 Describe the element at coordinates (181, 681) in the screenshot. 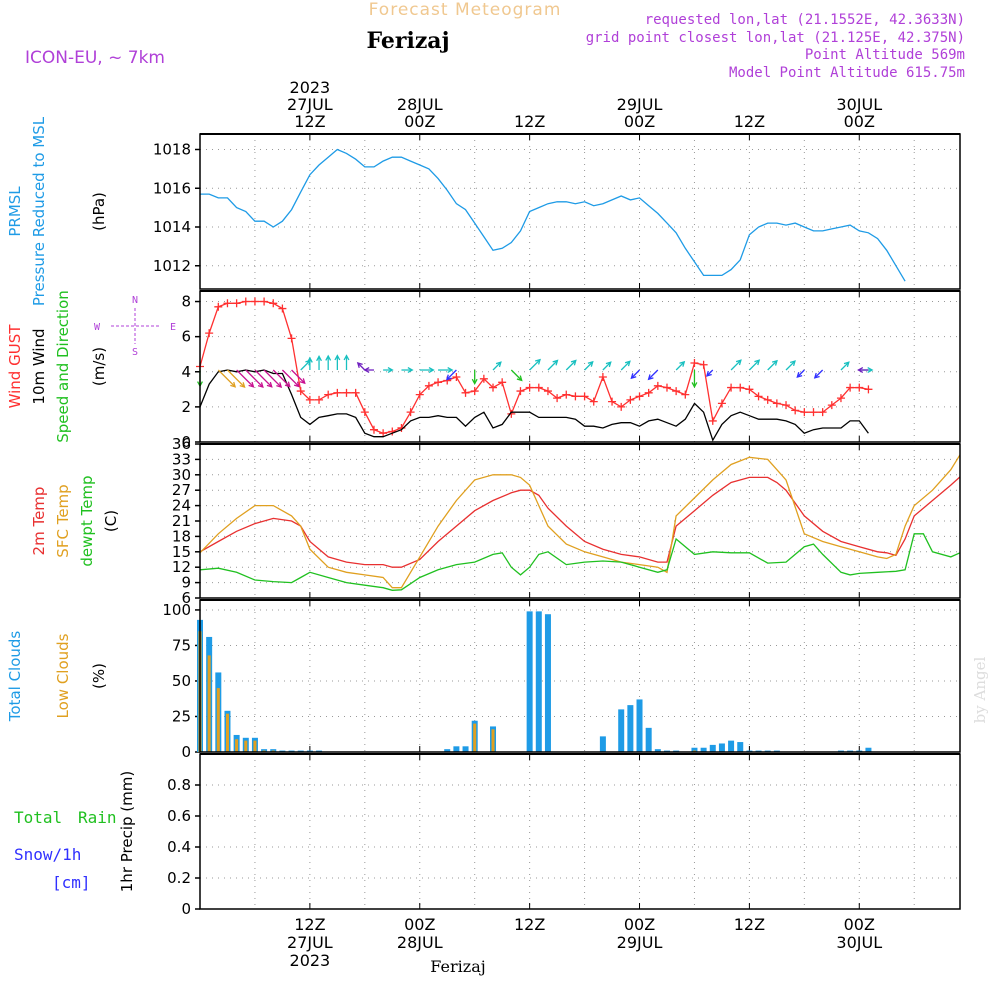

I see `y-tick-label: 50` at that location.